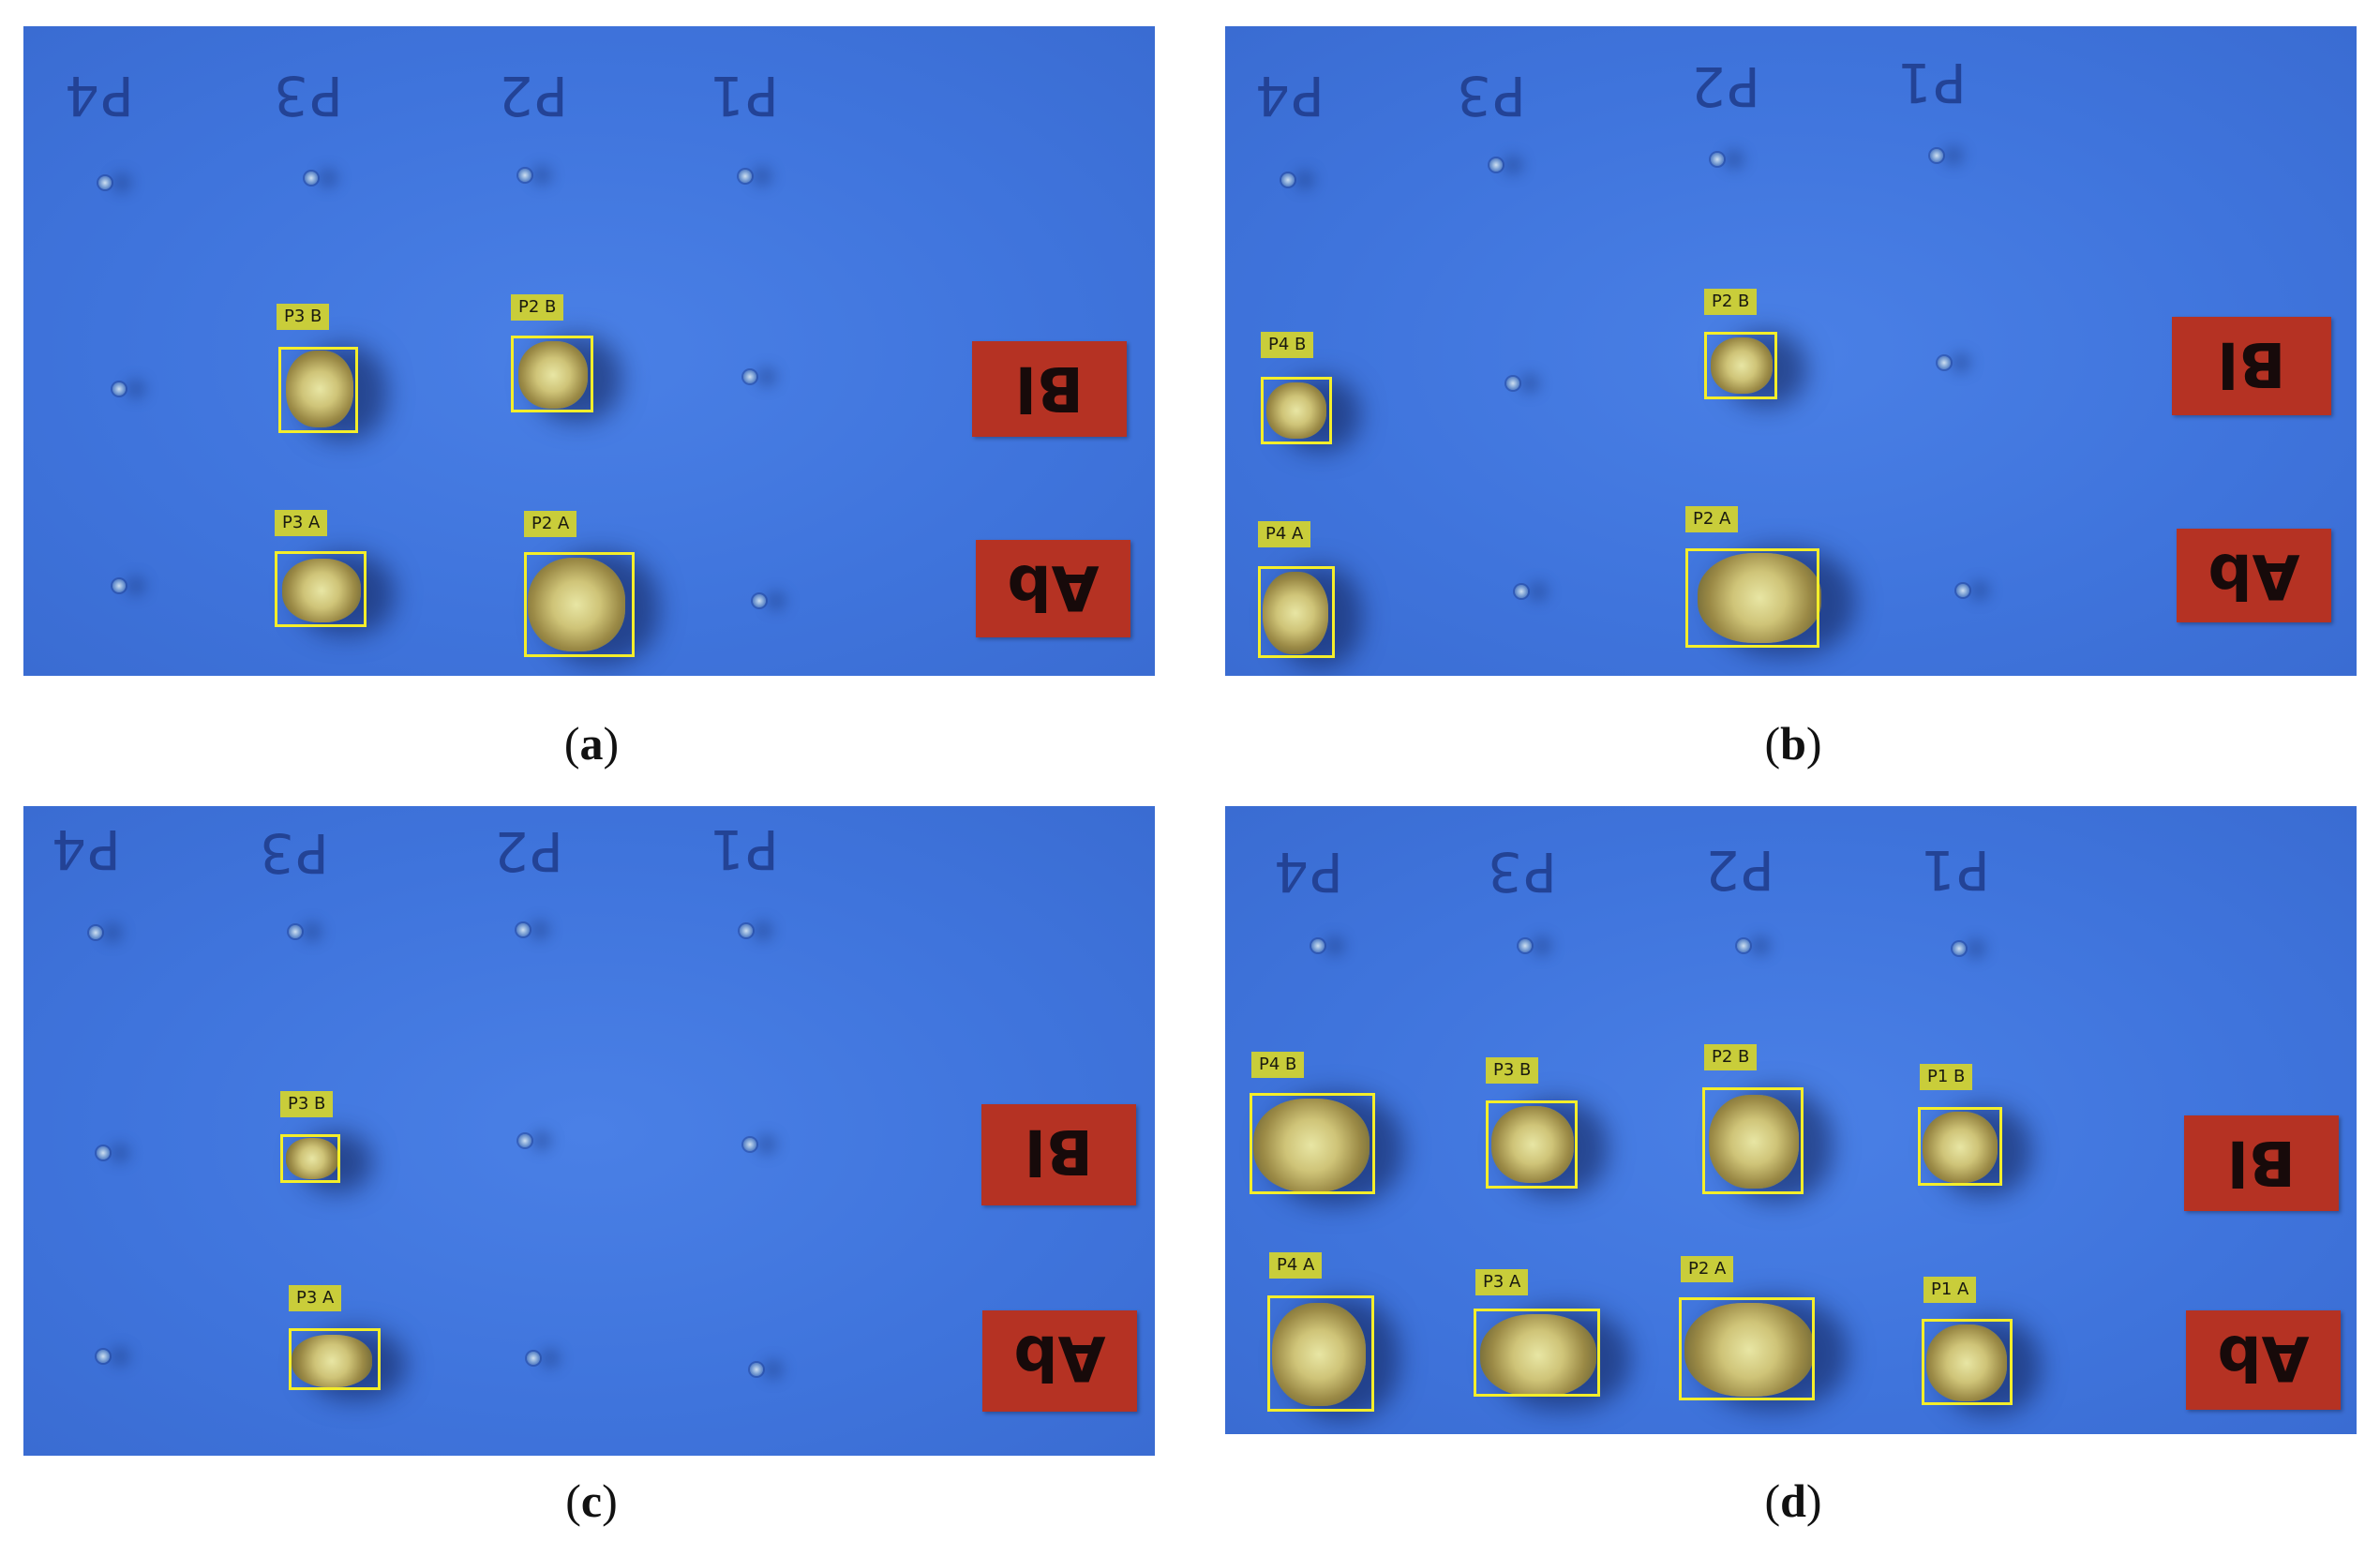 The width and height of the screenshot is (2380, 1556). I want to click on panel-b-caption: (b), so click(1793, 743).